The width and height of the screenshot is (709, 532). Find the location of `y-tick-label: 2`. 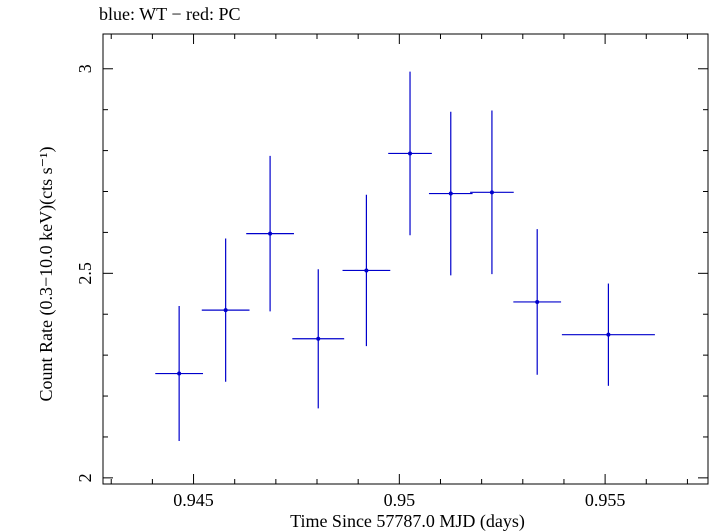

y-tick-label: 2 is located at coordinates (85, 477).